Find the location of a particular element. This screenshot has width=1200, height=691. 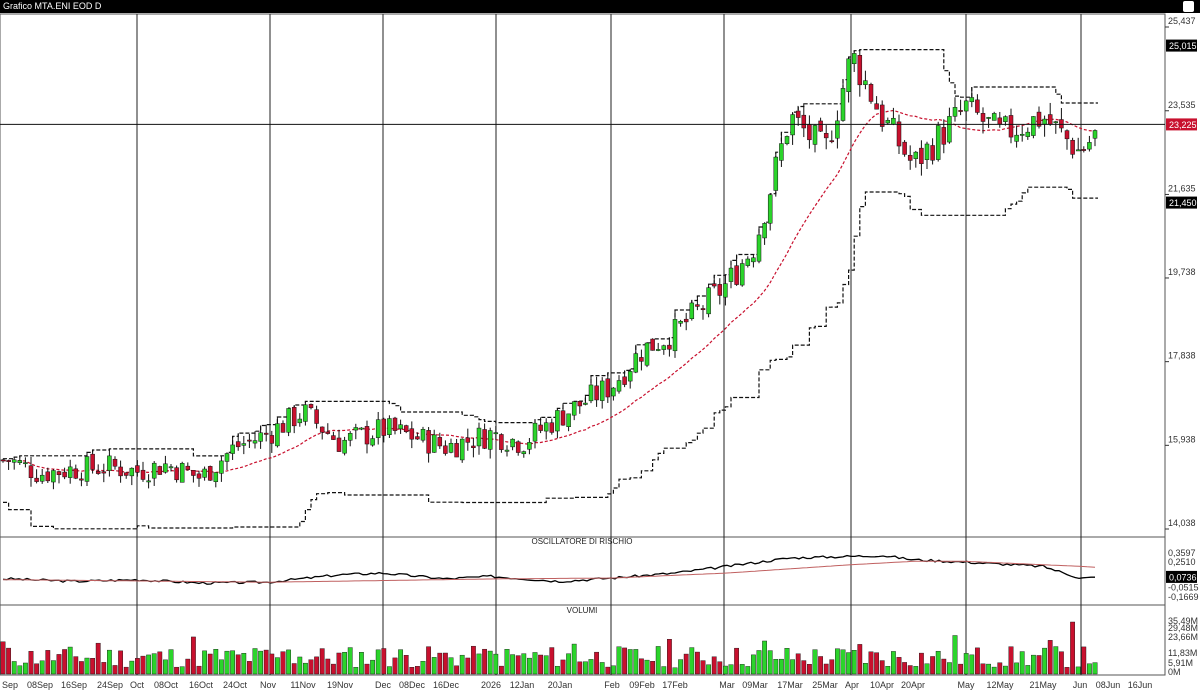

price-tick-label: 17,838 is located at coordinates (1182, 356).